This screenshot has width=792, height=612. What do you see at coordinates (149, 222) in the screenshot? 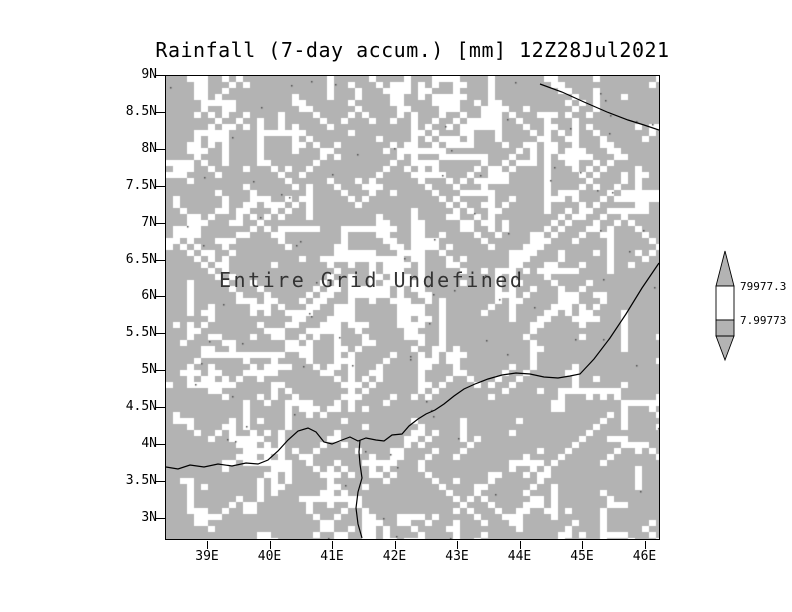
I see `y-tick-label: 7N` at bounding box center [149, 222].